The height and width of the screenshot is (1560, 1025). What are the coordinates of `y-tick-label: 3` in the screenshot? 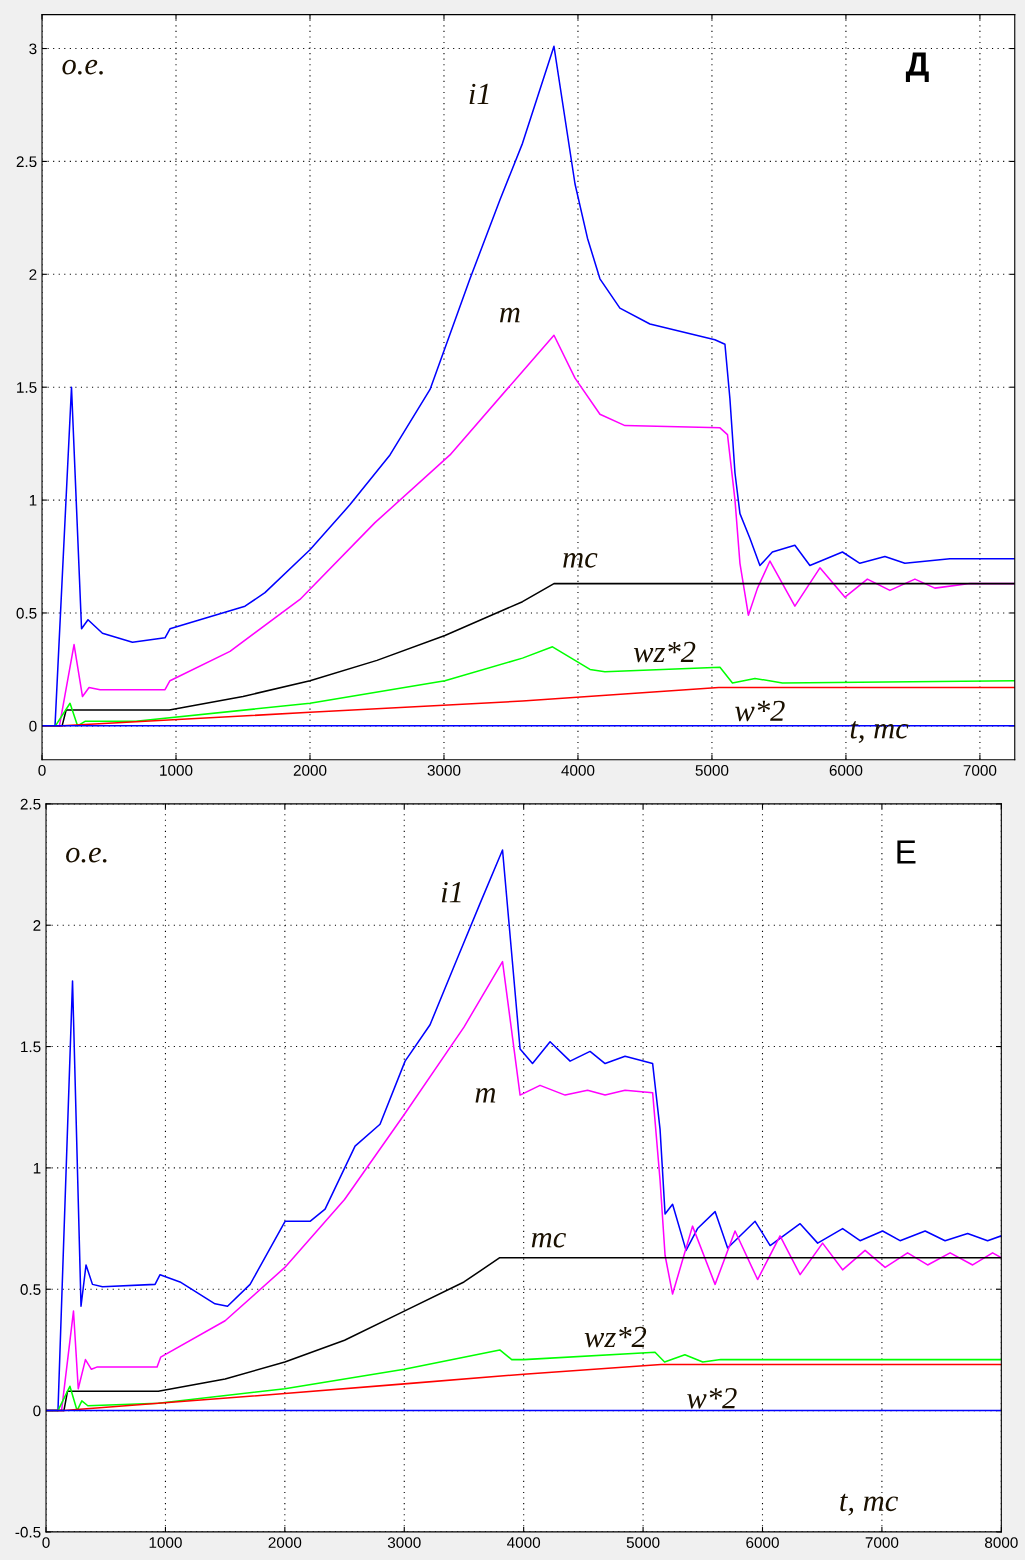 It's located at (33, 49).